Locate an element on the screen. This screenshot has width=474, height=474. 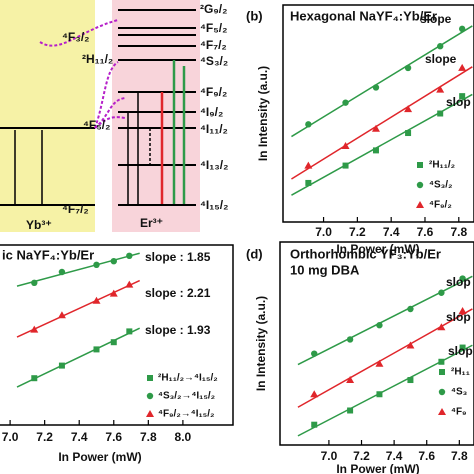
legend-label: ⁴S₃/₂ is located at coordinates (440, 185).